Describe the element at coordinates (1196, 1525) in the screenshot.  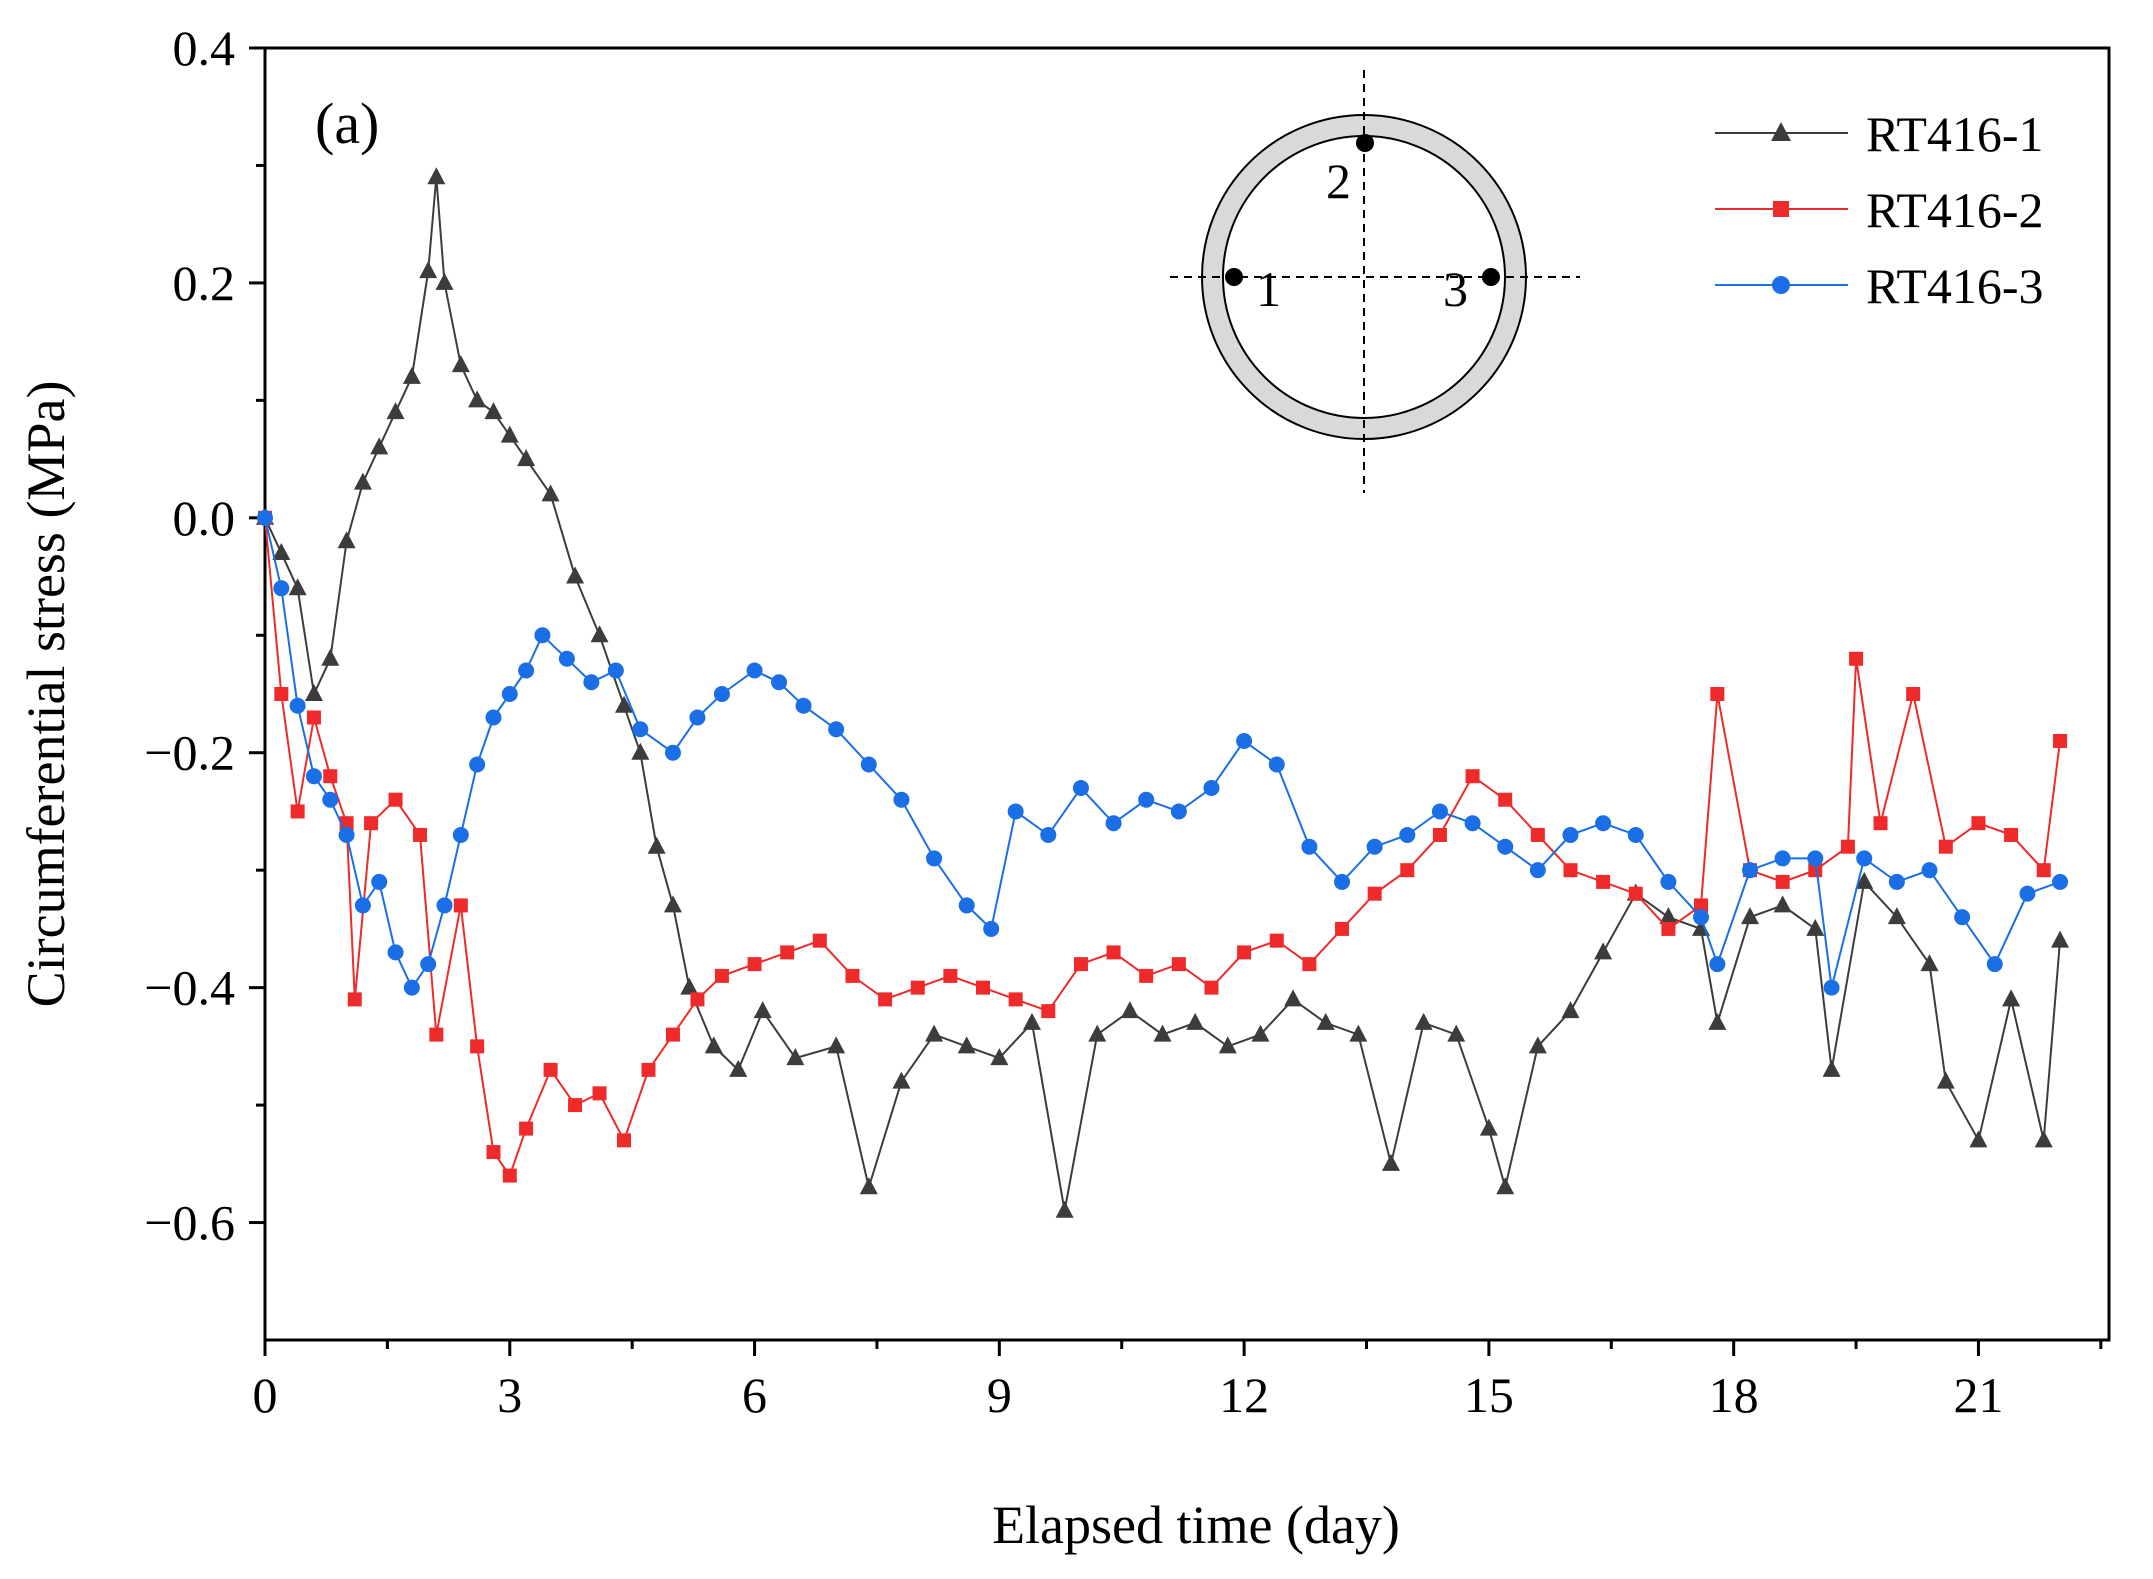
I see `x-axis-title: Elapsed time (day)` at that location.